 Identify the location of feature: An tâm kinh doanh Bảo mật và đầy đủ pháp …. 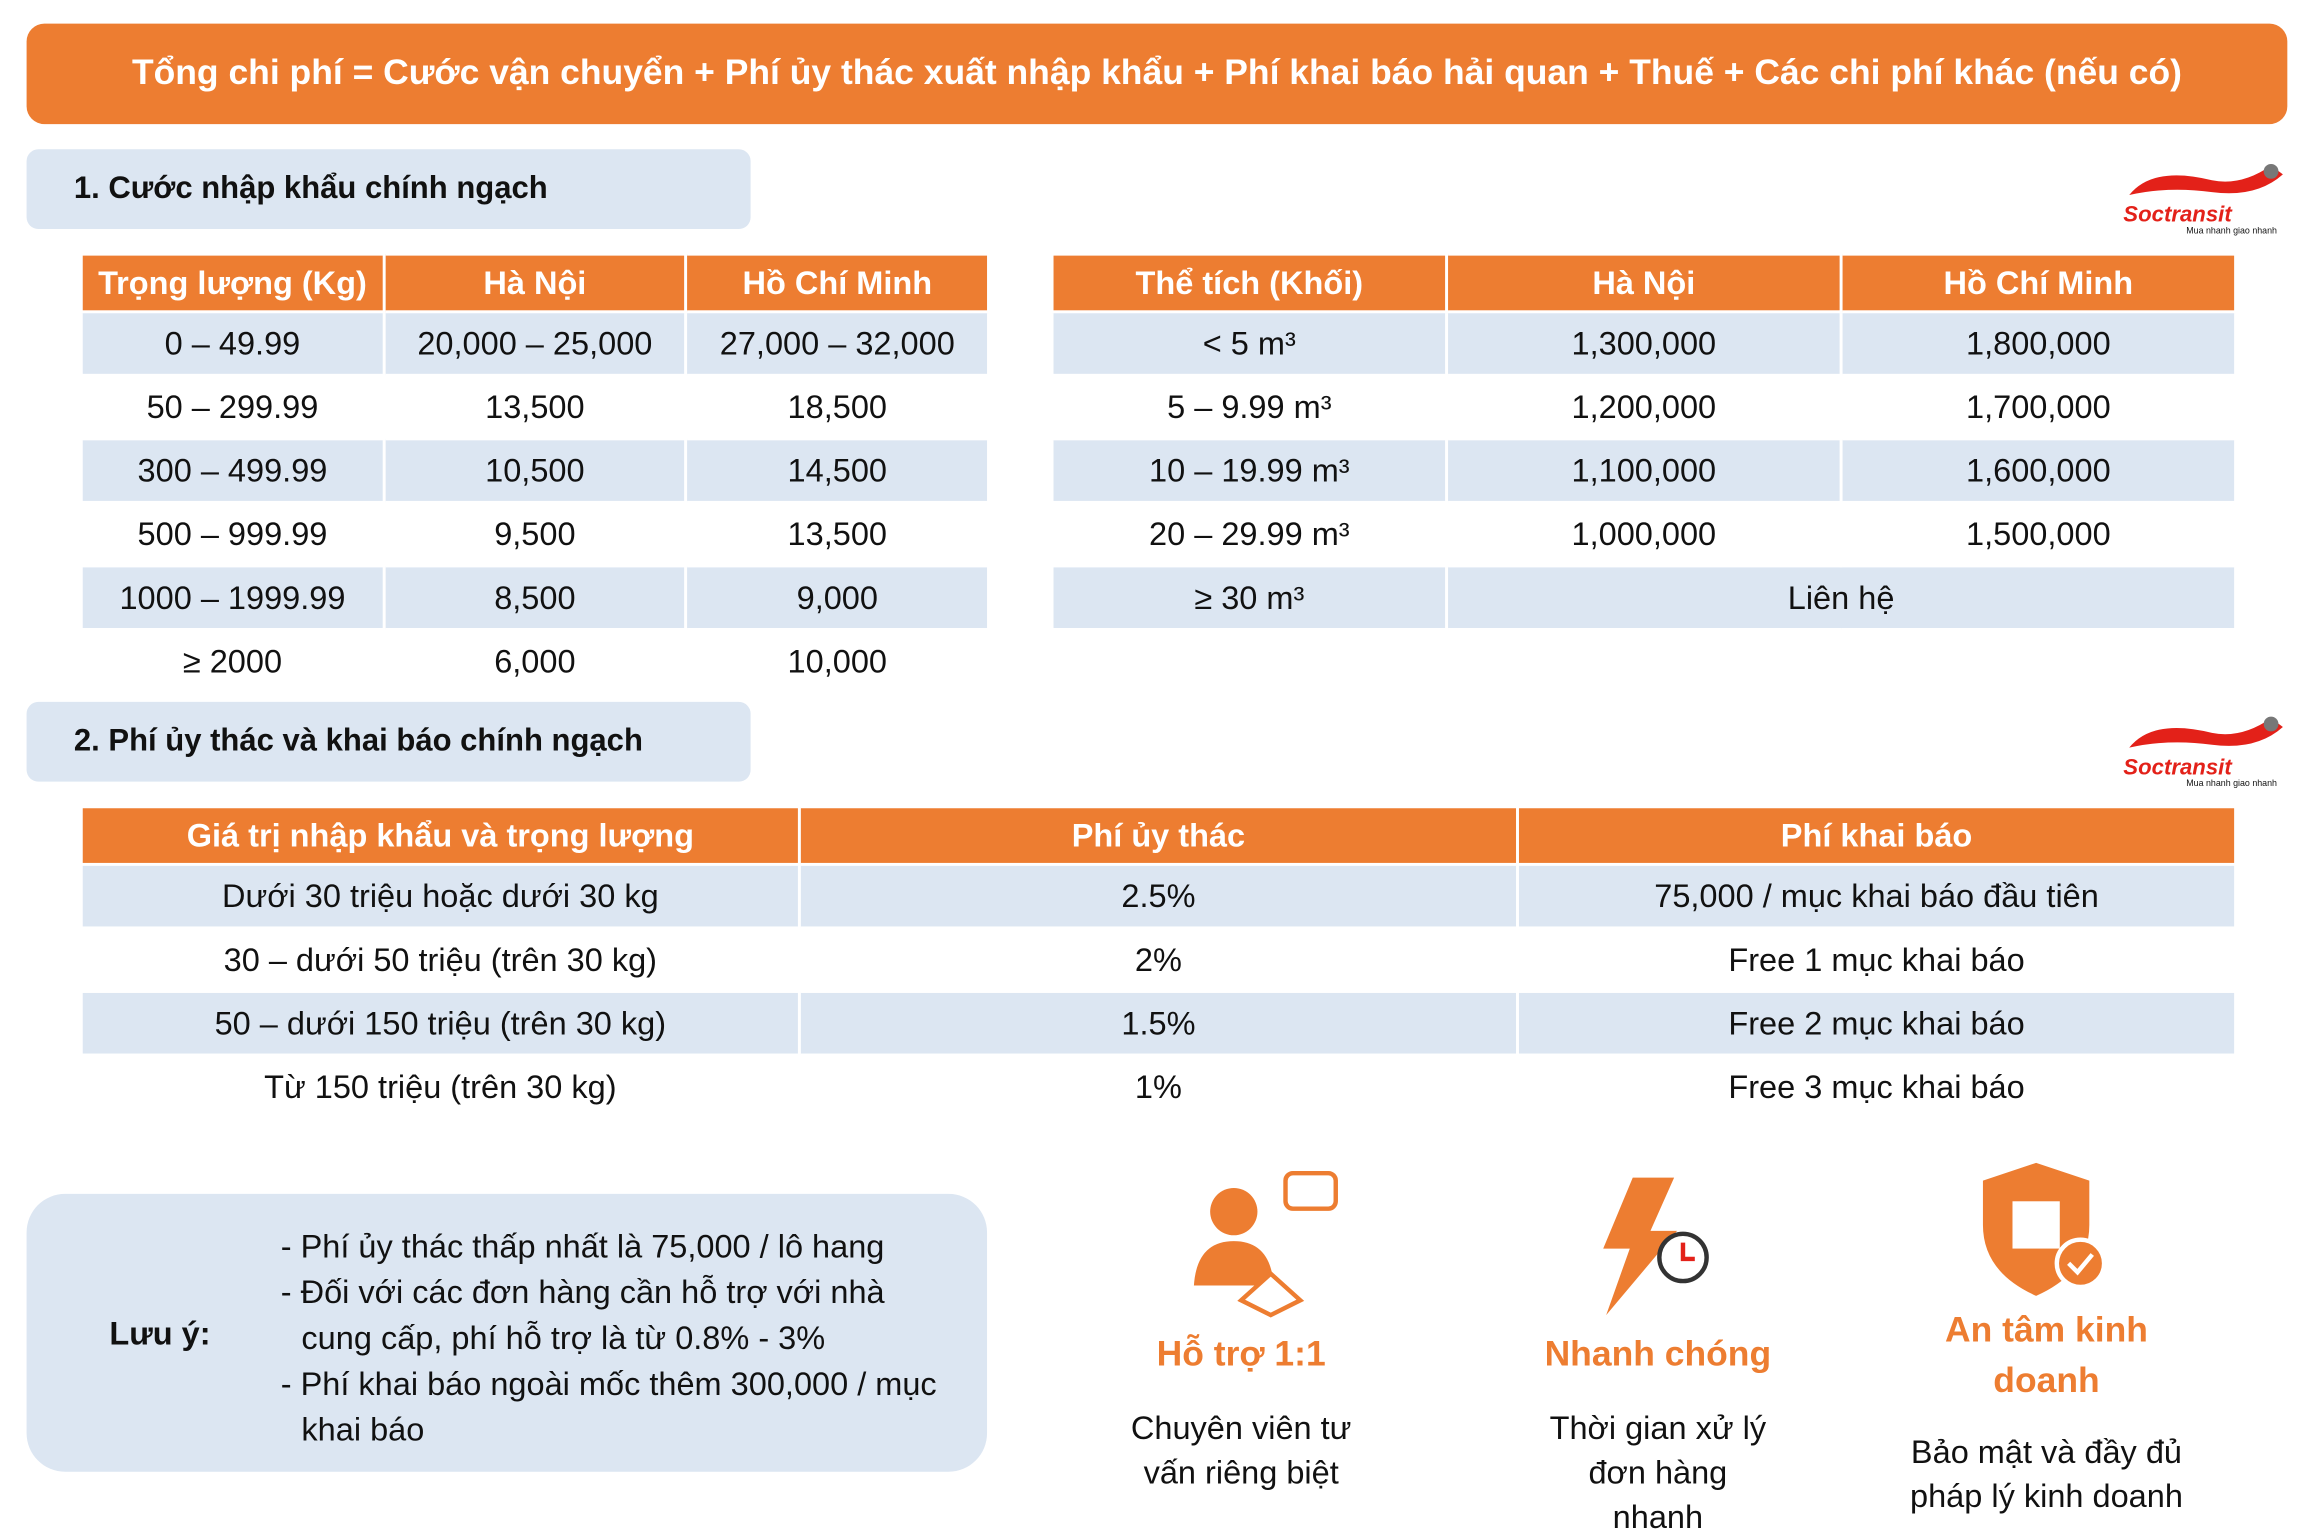
(2046, 1410).